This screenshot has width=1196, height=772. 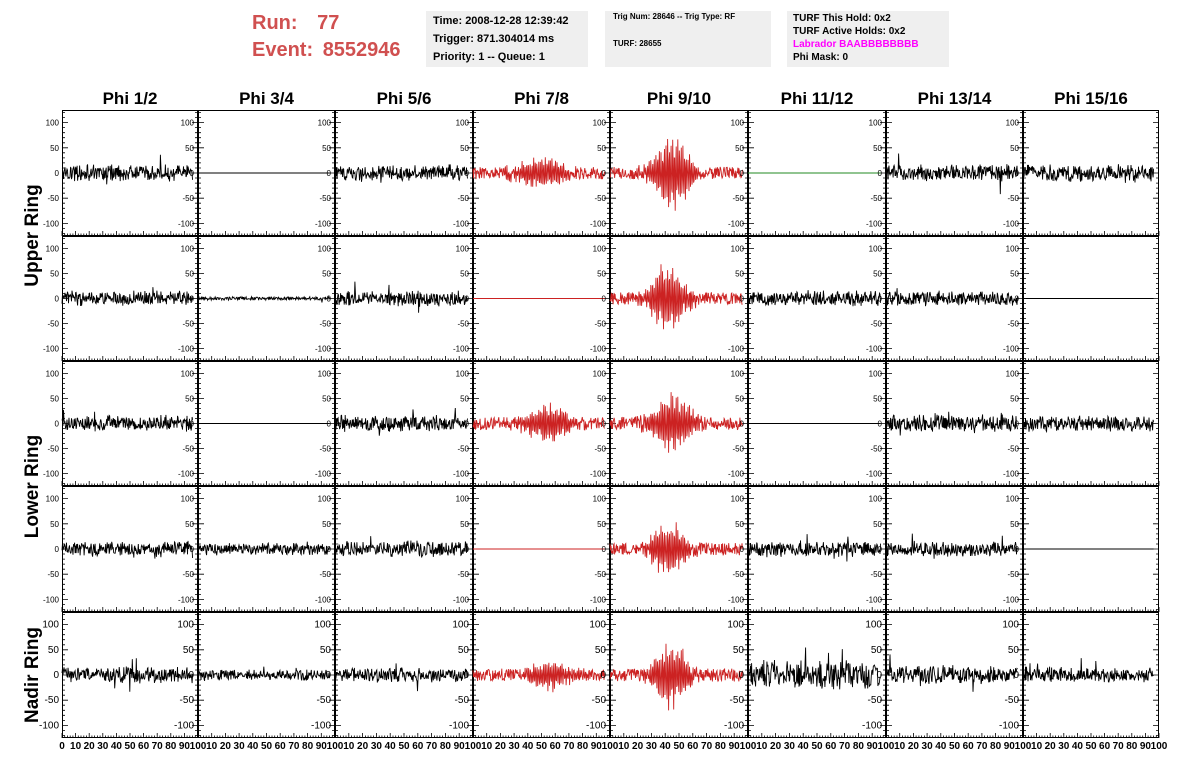 I want to click on column-header-6: Phi 11/12, so click(x=817, y=98).